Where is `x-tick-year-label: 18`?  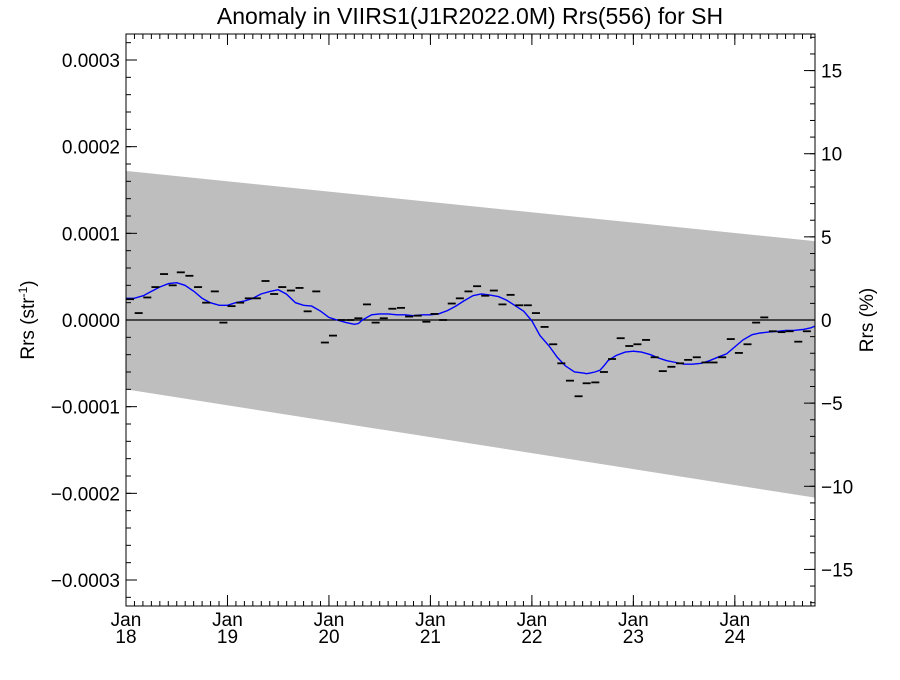 x-tick-year-label: 18 is located at coordinates (125, 637).